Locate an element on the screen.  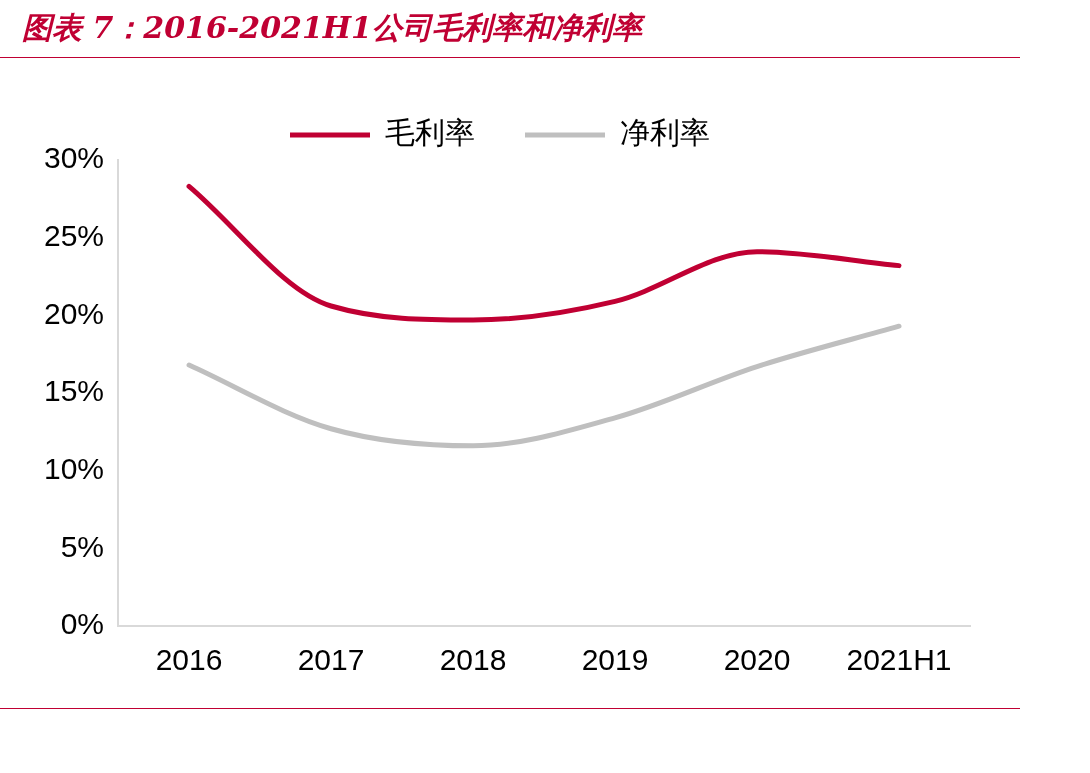
x-tick-label: 2016 is located at coordinates (189, 660).